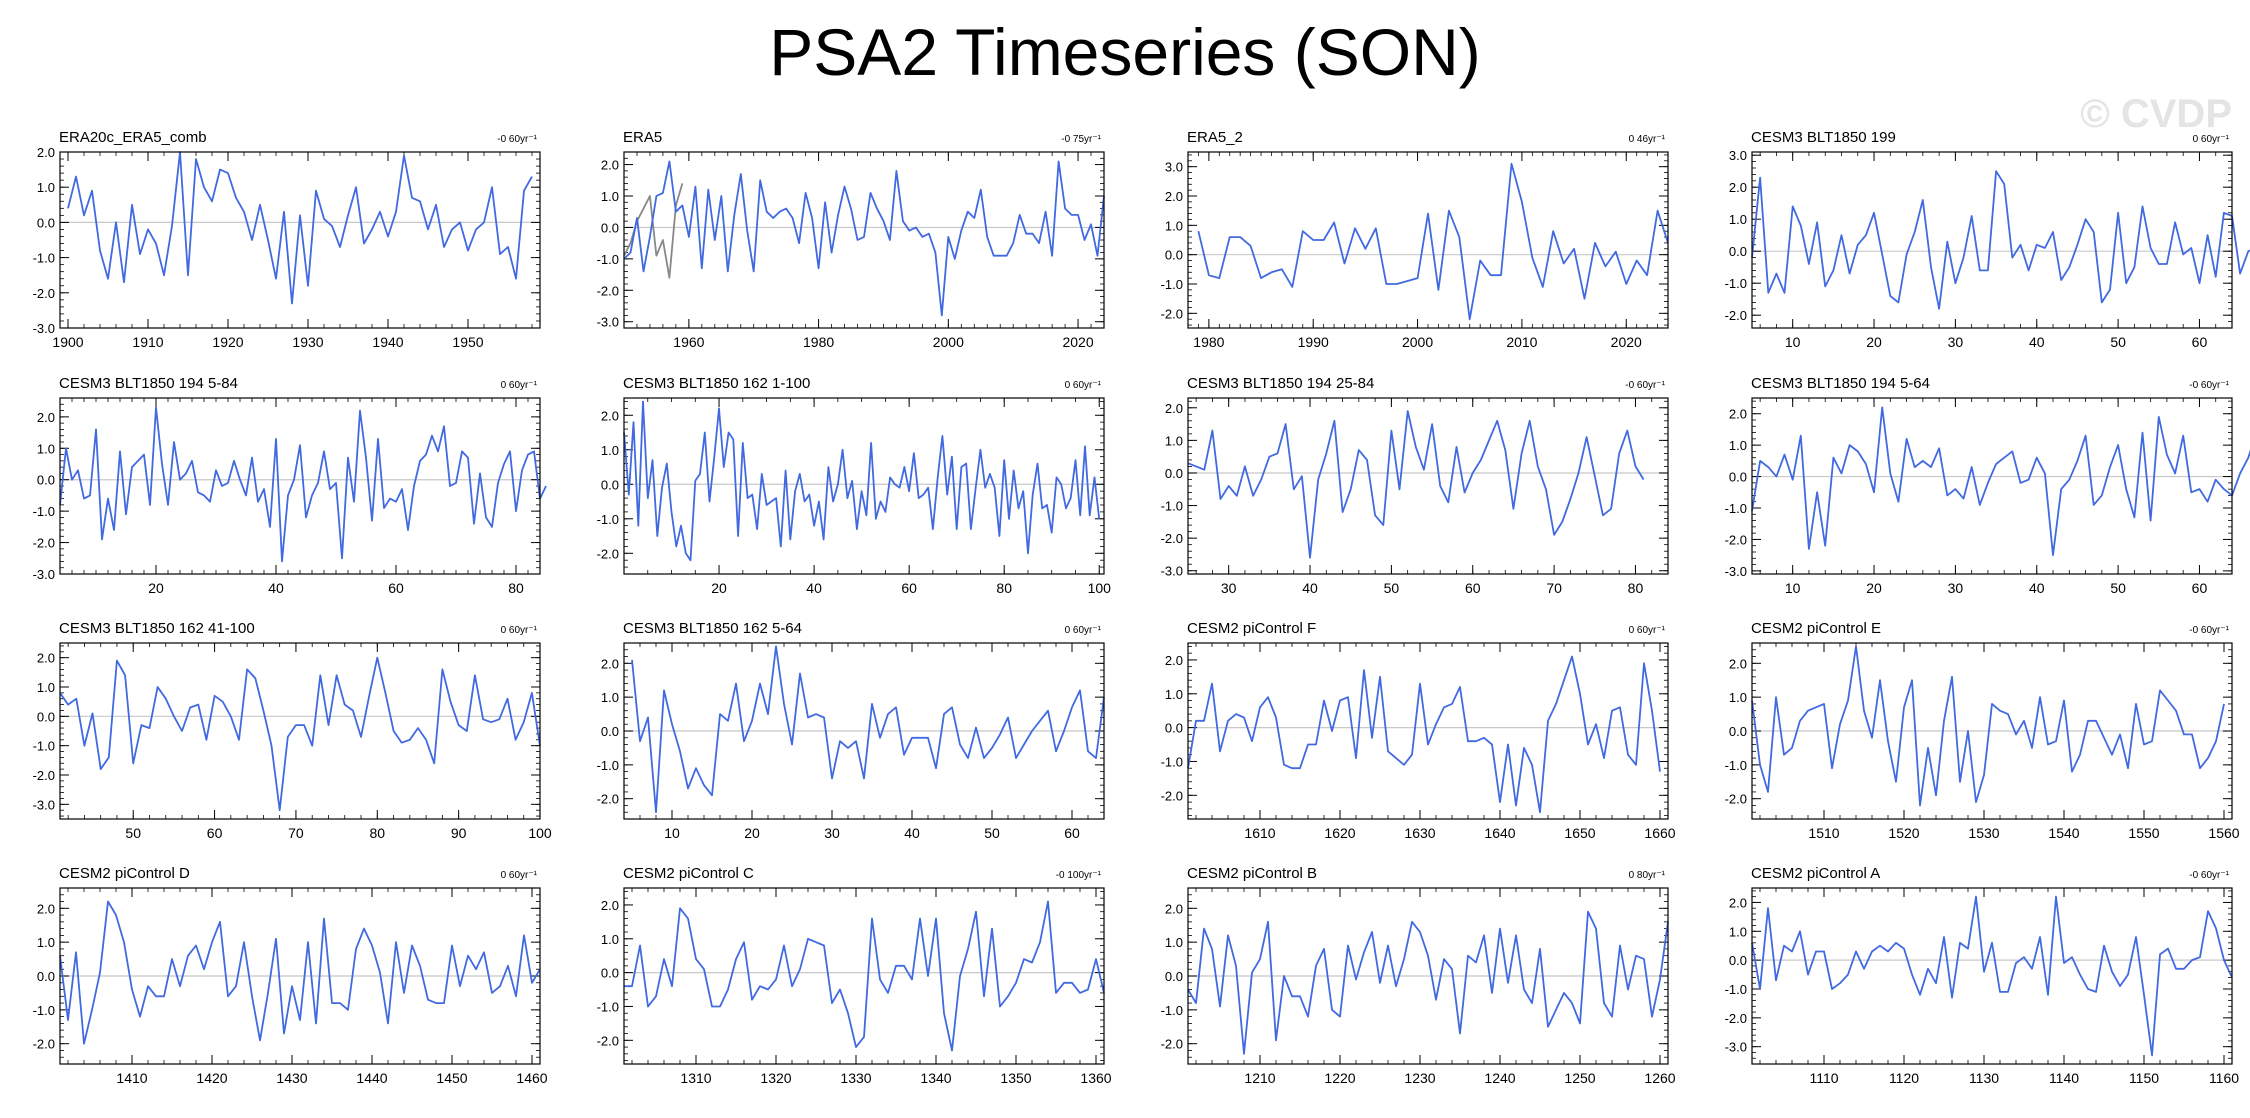 The height and width of the screenshot is (1118, 2250). What do you see at coordinates (1313, 342) in the screenshot?
I see `x-tick-label: 1990` at bounding box center [1313, 342].